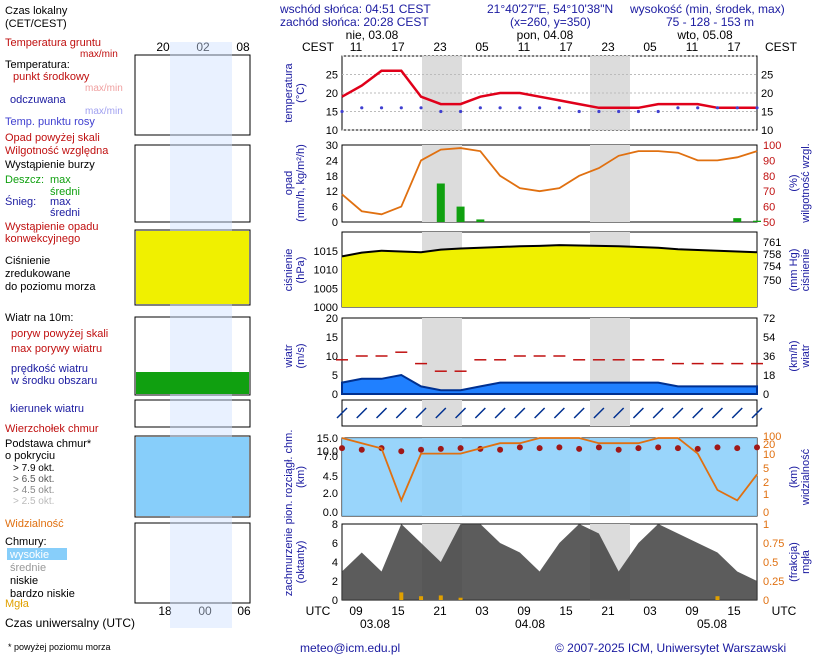  What do you see at coordinates (350, 648) in the screenshot?
I see `email-link: meteo@icm.edu.pl` at bounding box center [350, 648].